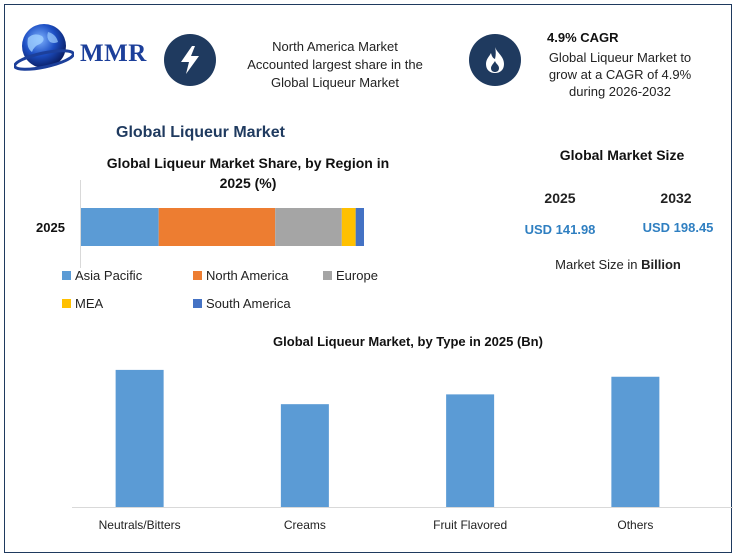 The width and height of the screenshot is (736, 557). I want to click on info-line-2: Accounted largest share in the, so click(335, 64).